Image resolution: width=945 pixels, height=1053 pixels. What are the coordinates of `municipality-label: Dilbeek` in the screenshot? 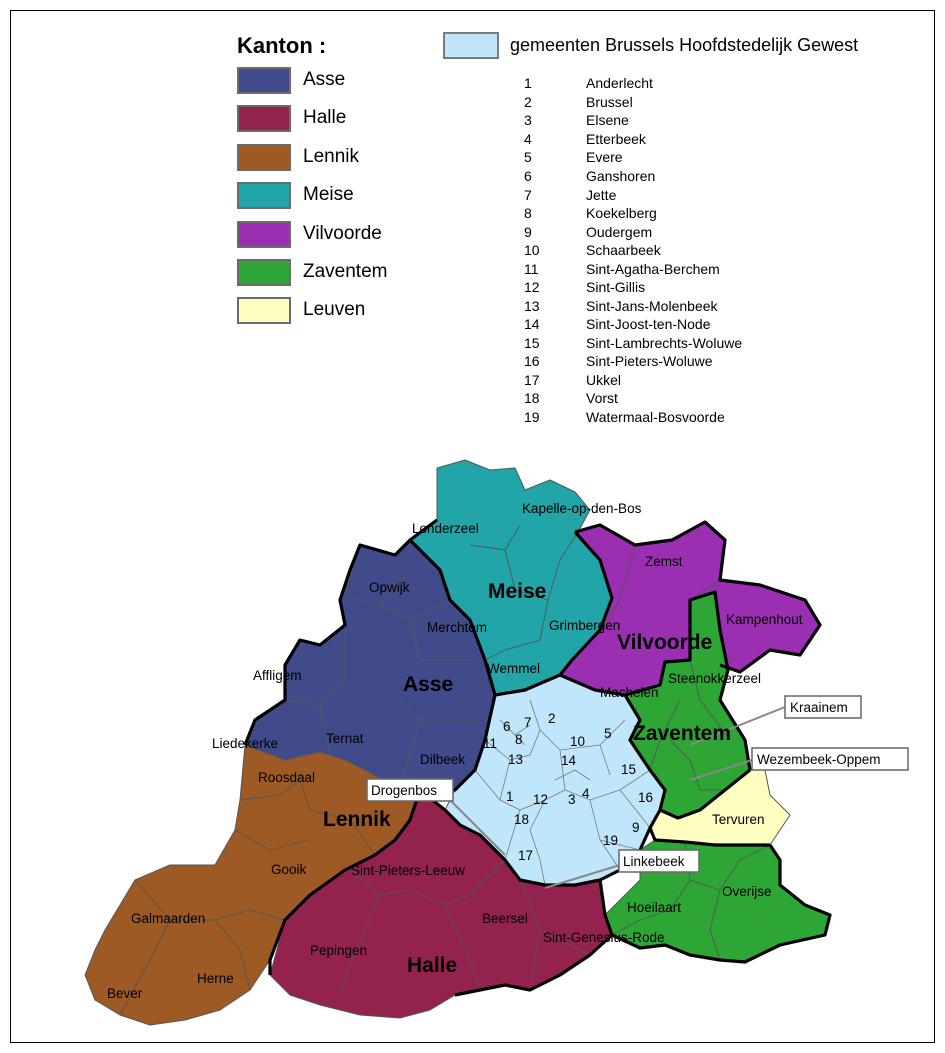 It's located at (442, 759).